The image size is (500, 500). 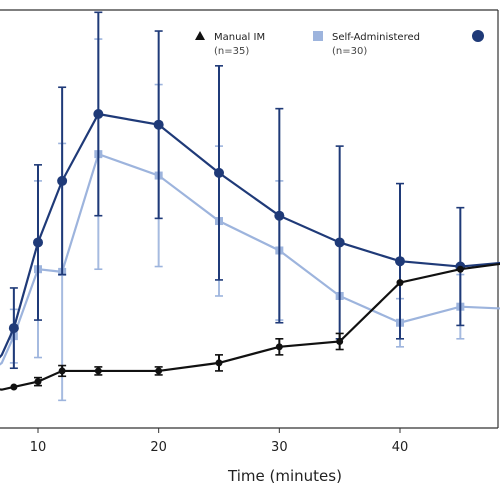 What do you see at coordinates (239, 37) in the screenshot?
I see `legend-label: Manual IM` at bounding box center [239, 37].